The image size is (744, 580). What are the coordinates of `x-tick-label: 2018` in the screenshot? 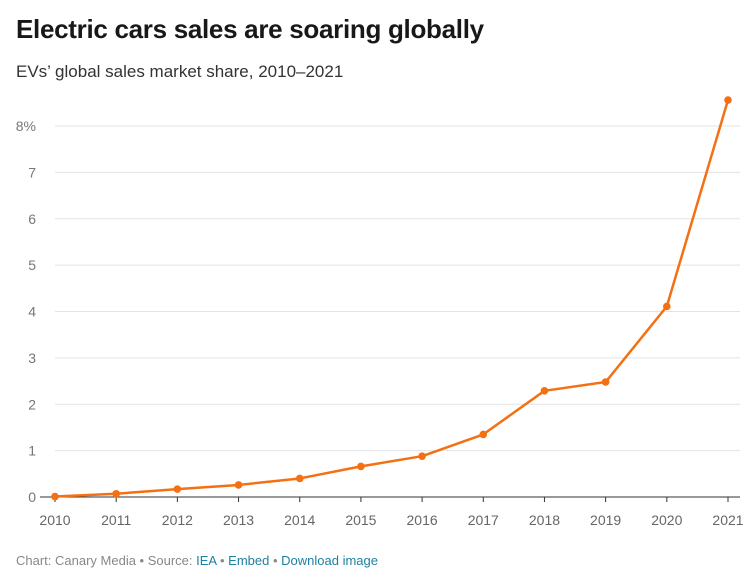 It's located at (544, 520).